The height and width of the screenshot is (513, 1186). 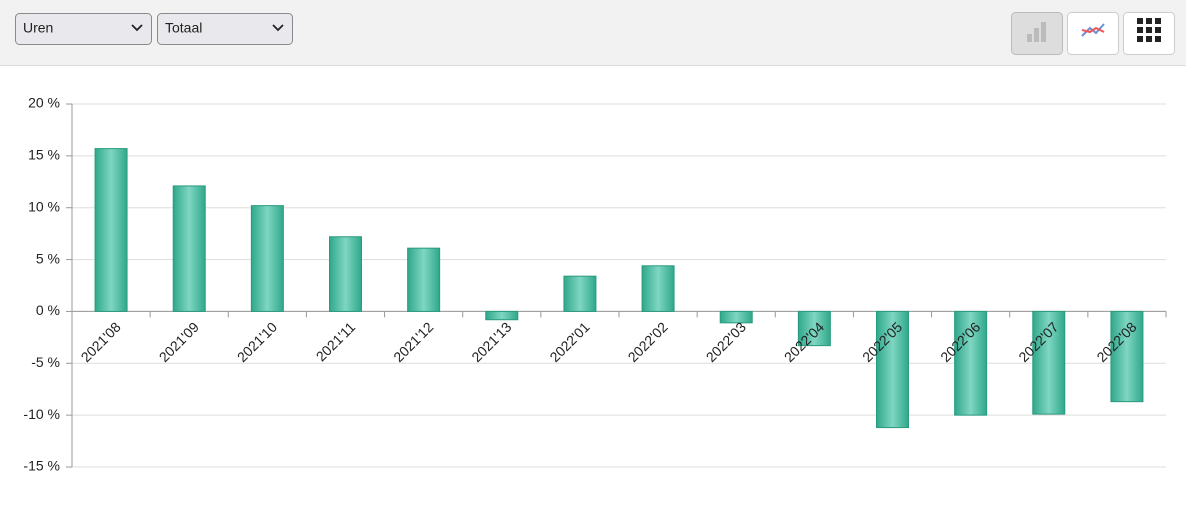 I want to click on dropdown: Totaal, so click(x=225, y=29).